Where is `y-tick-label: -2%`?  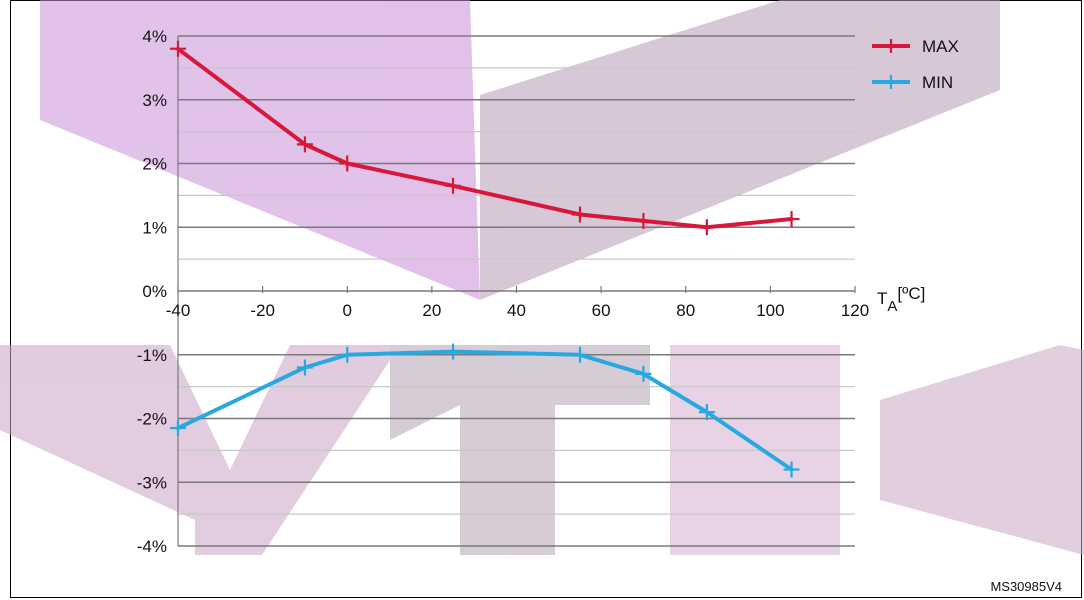 y-tick-label: -2% is located at coordinates (152, 419).